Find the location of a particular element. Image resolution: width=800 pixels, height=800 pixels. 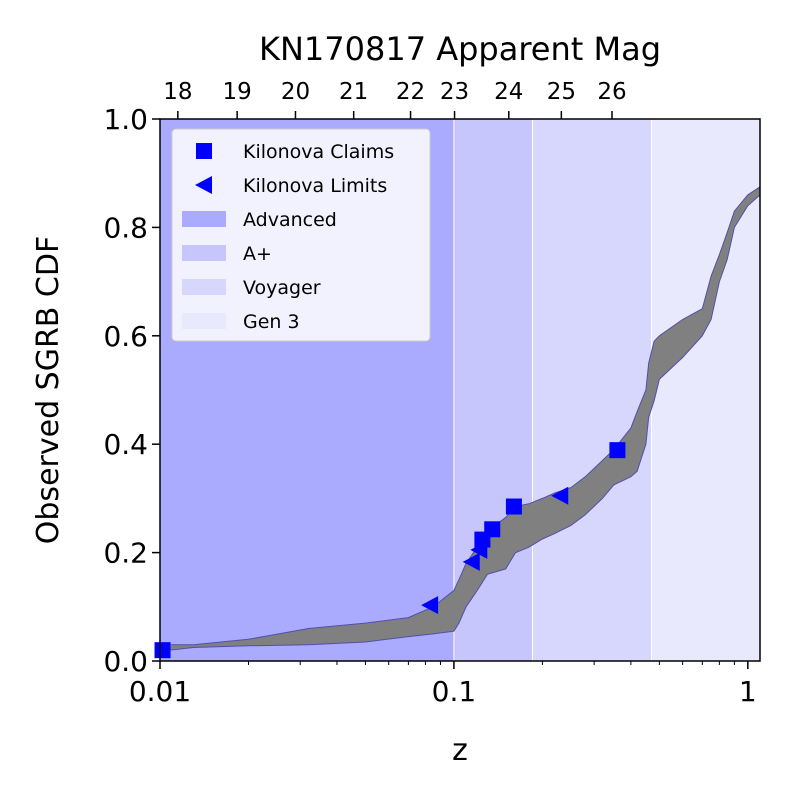

y-tick-label: 0.6 is located at coordinates (125, 336).